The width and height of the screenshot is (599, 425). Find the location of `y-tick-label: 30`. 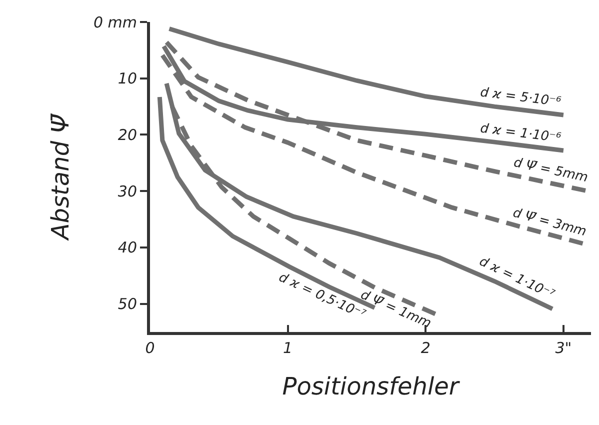

y-tick-label: 30 is located at coordinates (127, 191).